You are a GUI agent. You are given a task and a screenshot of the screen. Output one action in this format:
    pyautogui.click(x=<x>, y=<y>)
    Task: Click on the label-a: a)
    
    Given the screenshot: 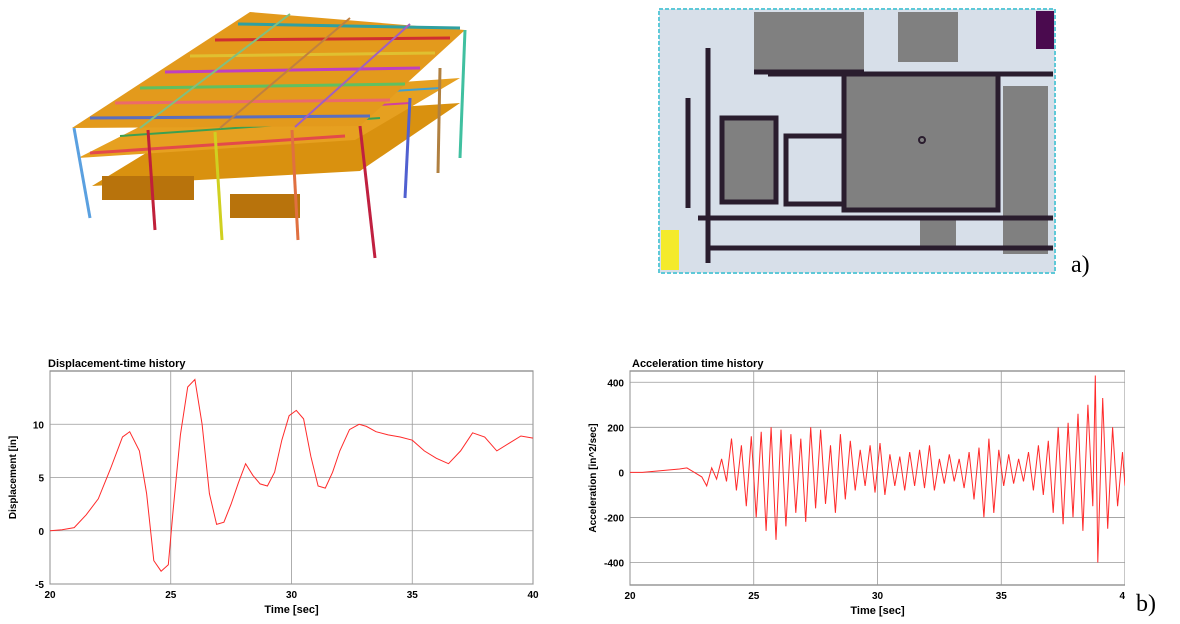 What is the action you would take?
    pyautogui.click(x=1080, y=265)
    